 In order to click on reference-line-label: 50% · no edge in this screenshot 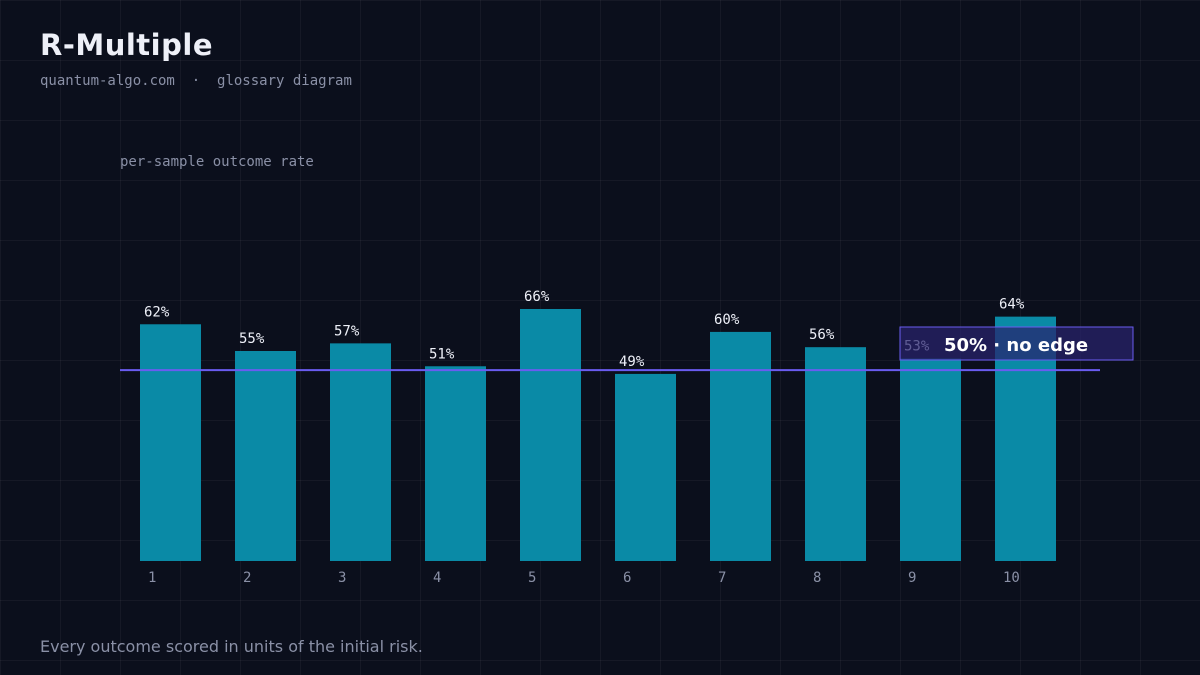, I will do `click(1016, 345)`.